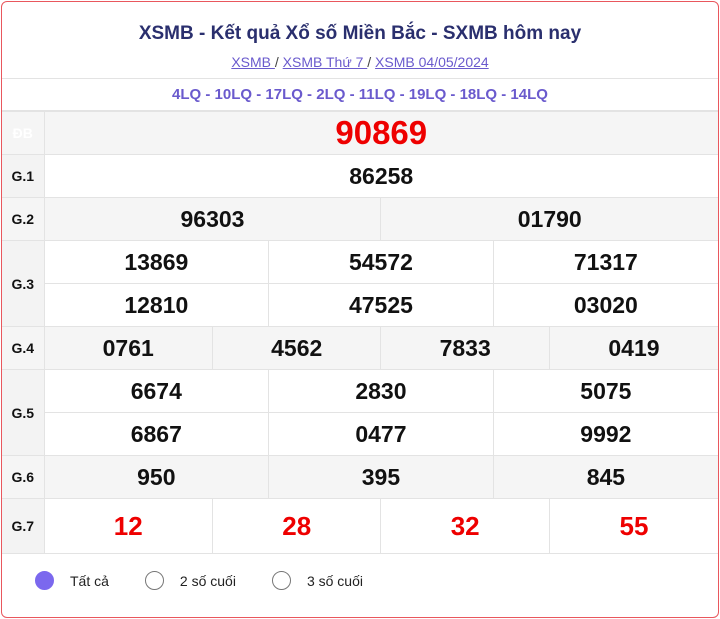 The height and width of the screenshot is (619, 720). What do you see at coordinates (128, 348) in the screenshot?
I see `prize-number: 0761` at bounding box center [128, 348].